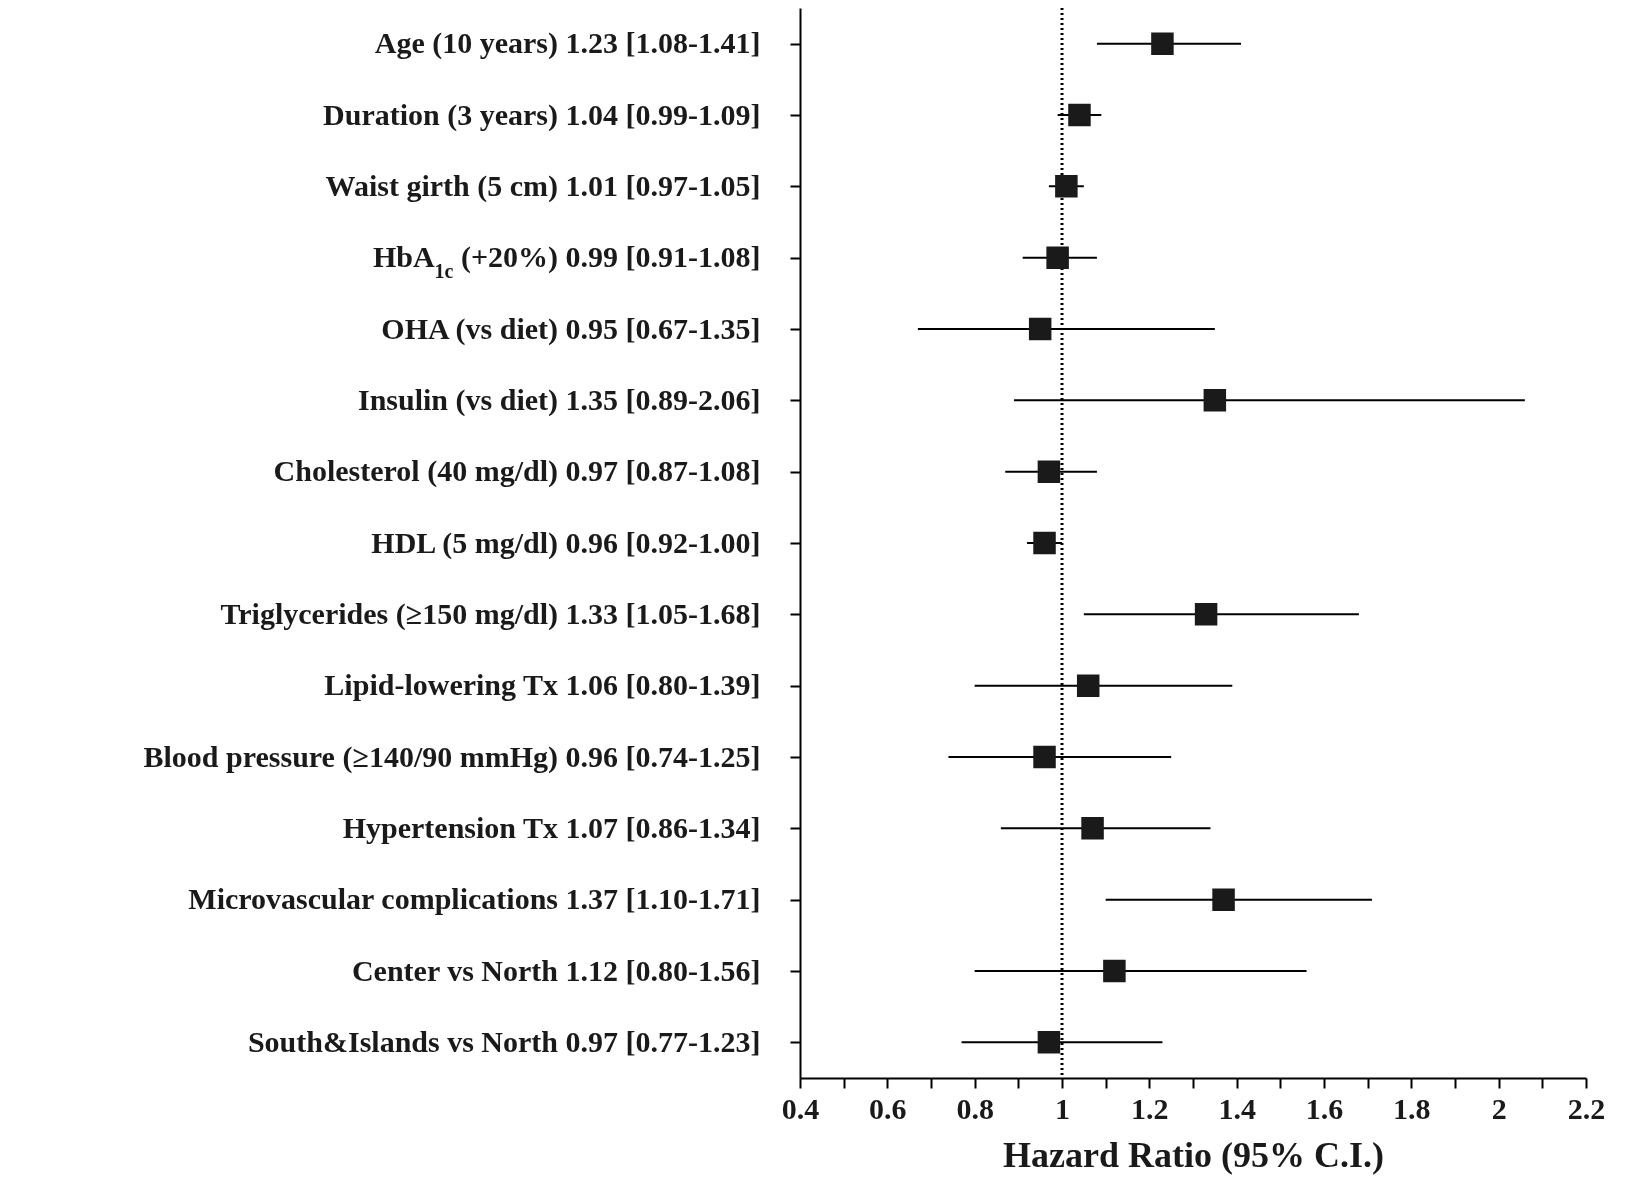  I want to click on y-tick-label: OHA (vs diet) 0.95 [0.67-1.35], so click(571, 328).